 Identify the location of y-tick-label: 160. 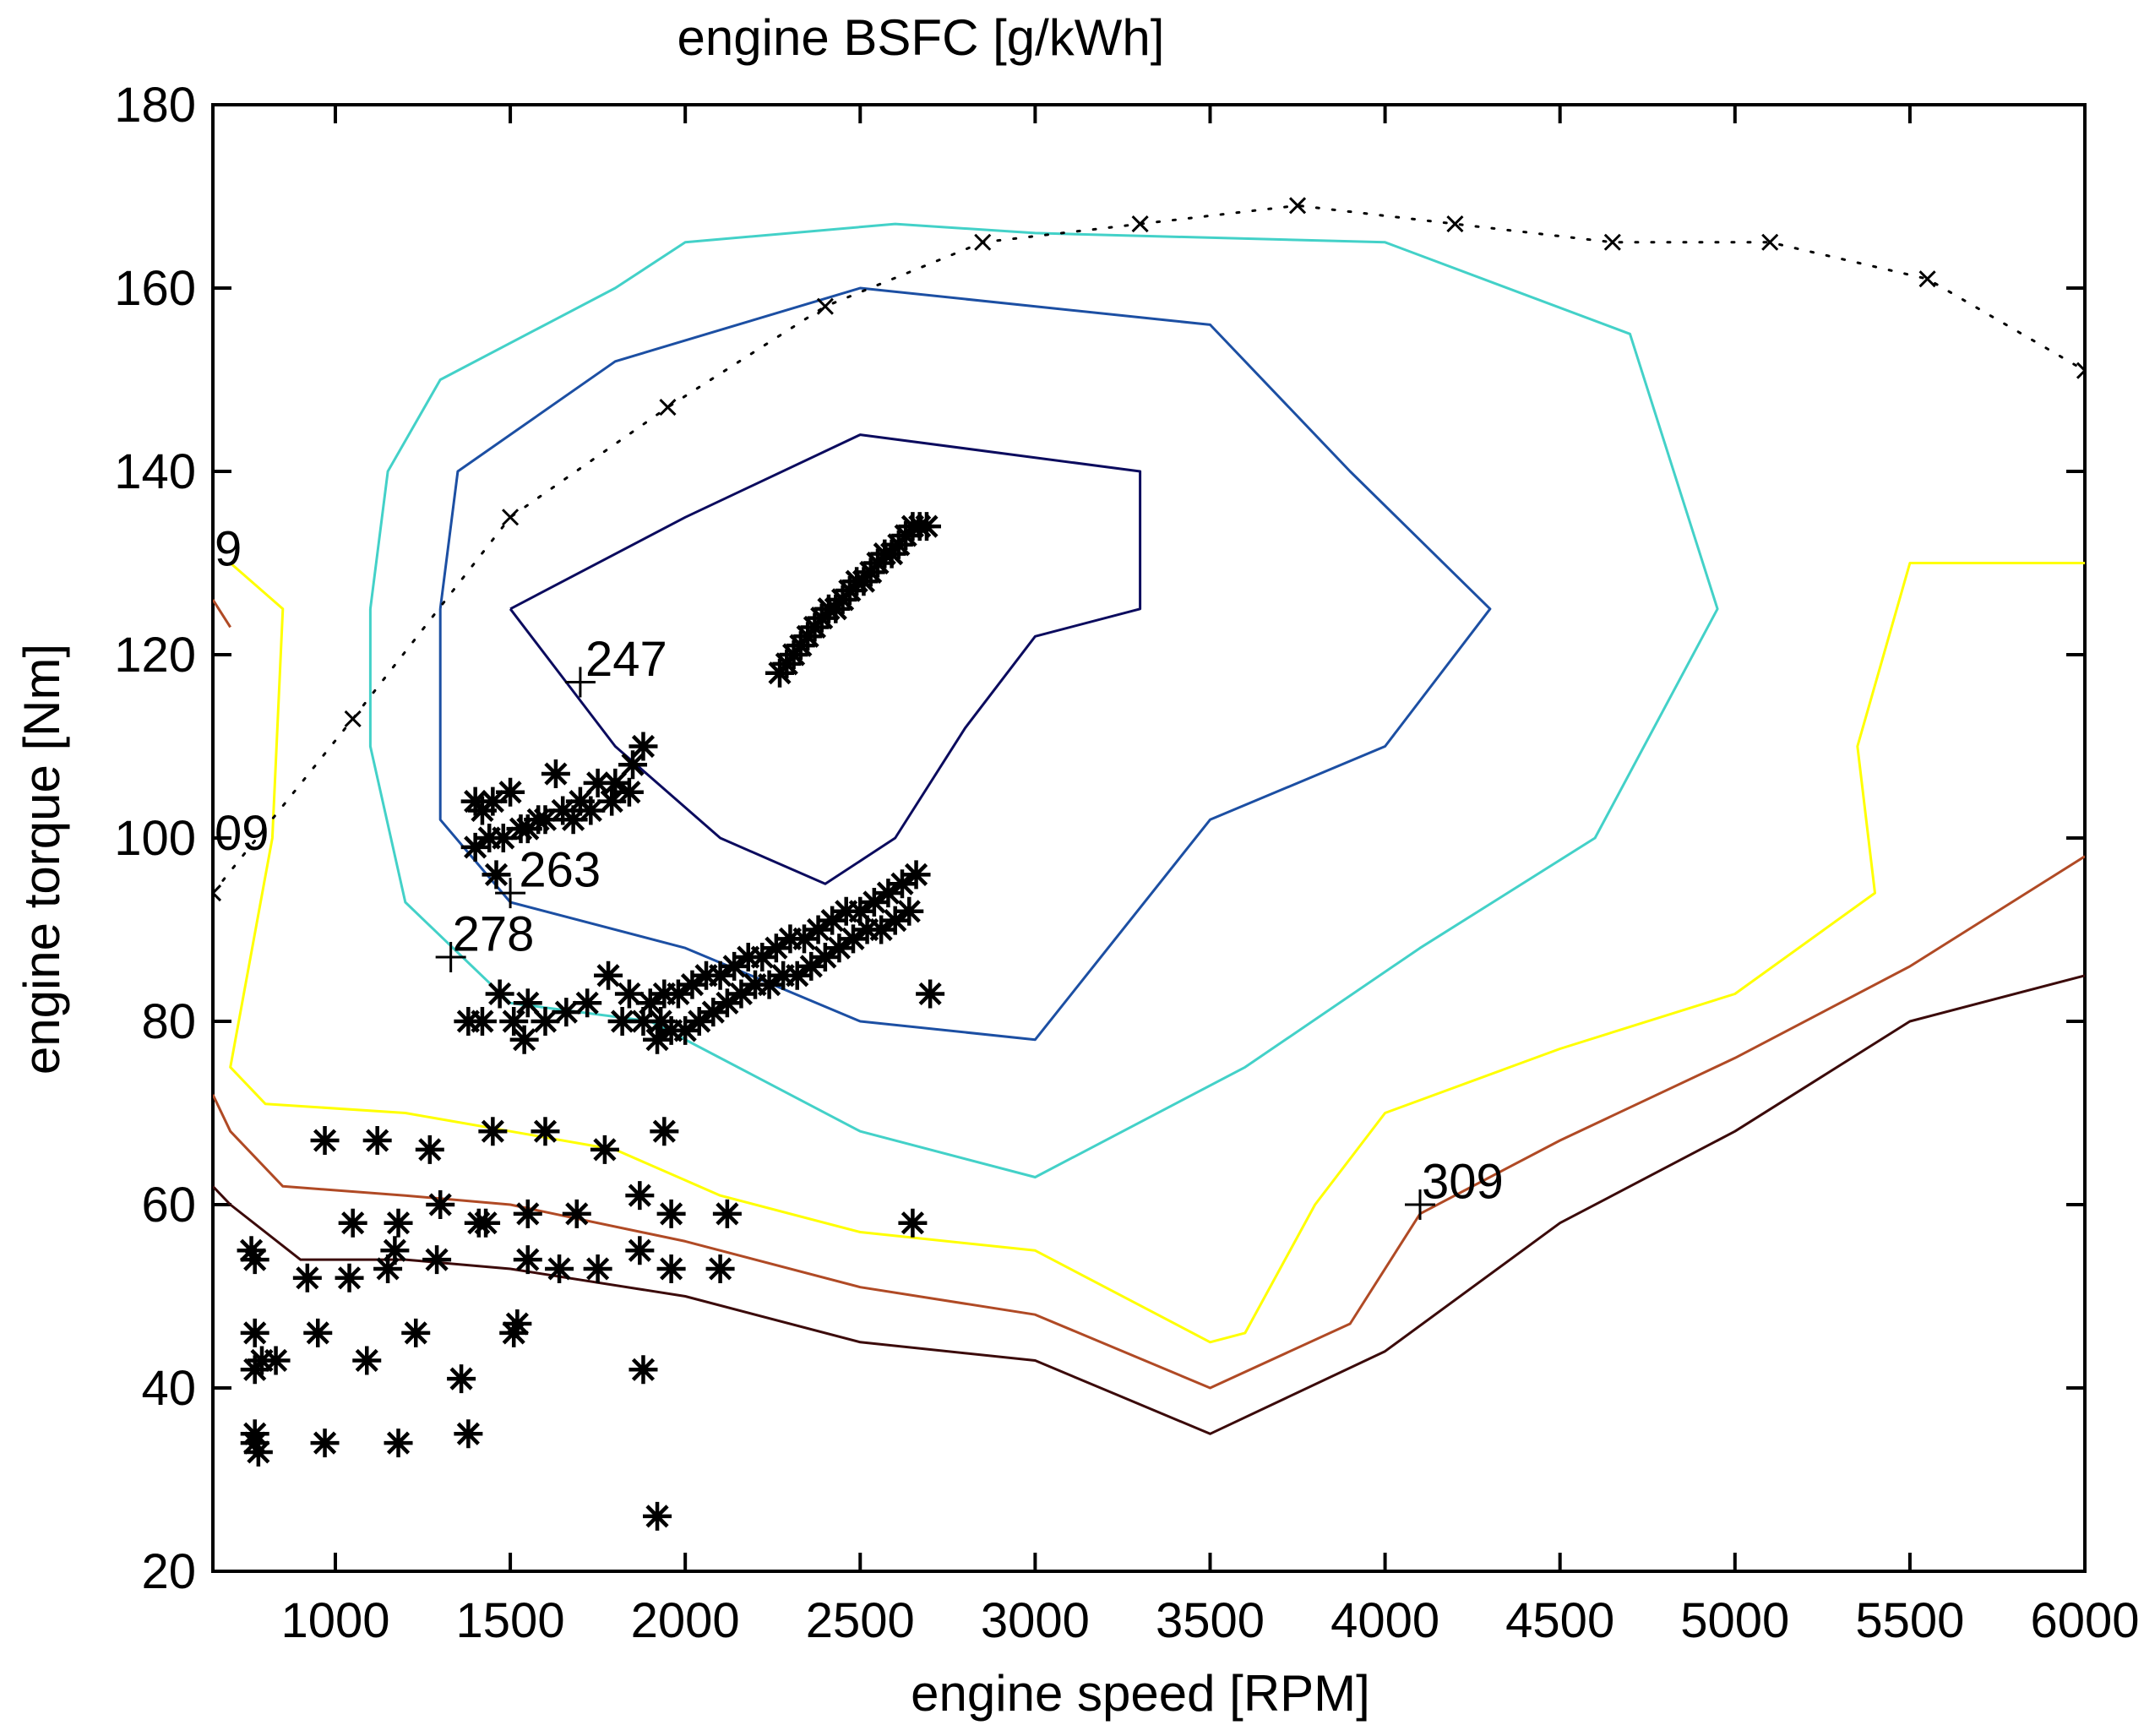
(155, 288).